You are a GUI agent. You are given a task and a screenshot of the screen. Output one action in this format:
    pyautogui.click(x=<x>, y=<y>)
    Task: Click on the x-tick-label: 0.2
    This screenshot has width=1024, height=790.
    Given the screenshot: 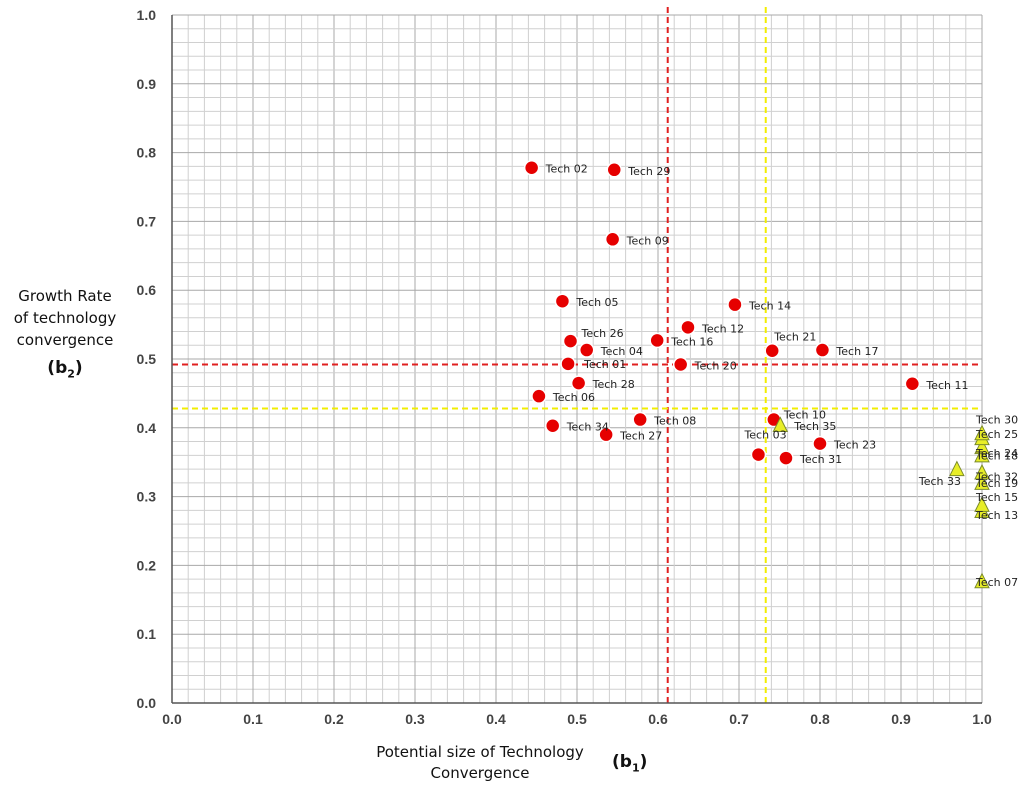 What is the action you would take?
    pyautogui.click(x=334, y=719)
    